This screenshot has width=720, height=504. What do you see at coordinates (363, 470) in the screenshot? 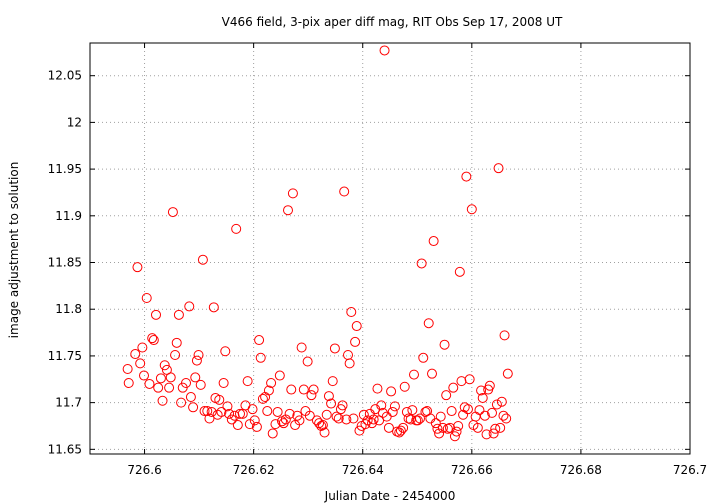
I see `x-tick-label: 726.64` at bounding box center [363, 470].